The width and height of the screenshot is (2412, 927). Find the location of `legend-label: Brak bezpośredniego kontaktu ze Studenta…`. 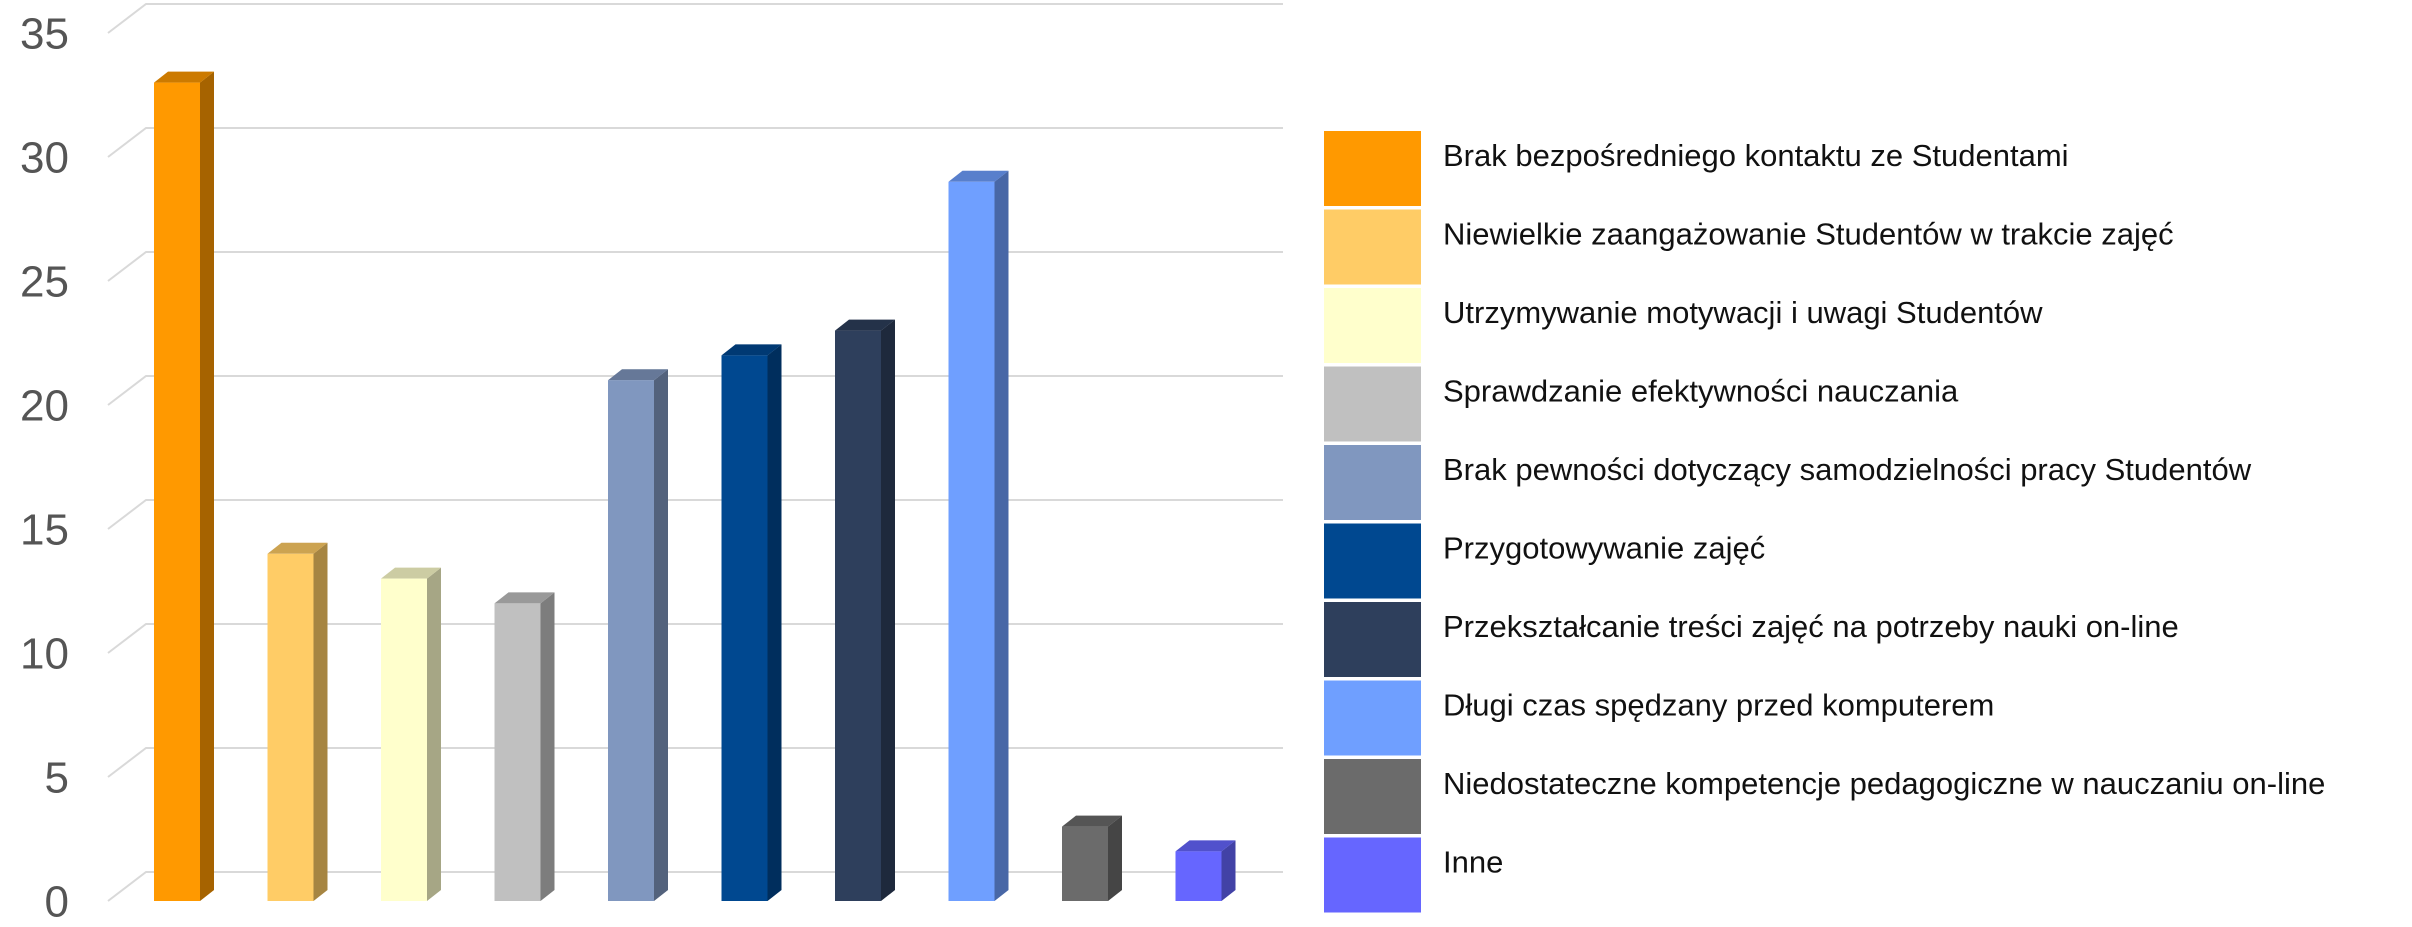

legend-label: Brak bezpośredniego kontaktu ze Studenta… is located at coordinates (1756, 155).